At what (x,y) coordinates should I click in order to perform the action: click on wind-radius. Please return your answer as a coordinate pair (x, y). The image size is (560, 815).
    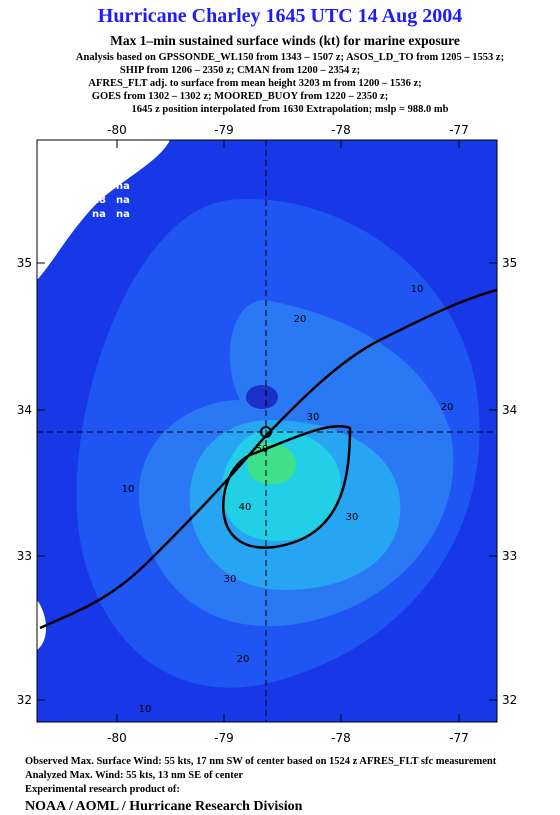
    Looking at the image, I should click on (287, 486).